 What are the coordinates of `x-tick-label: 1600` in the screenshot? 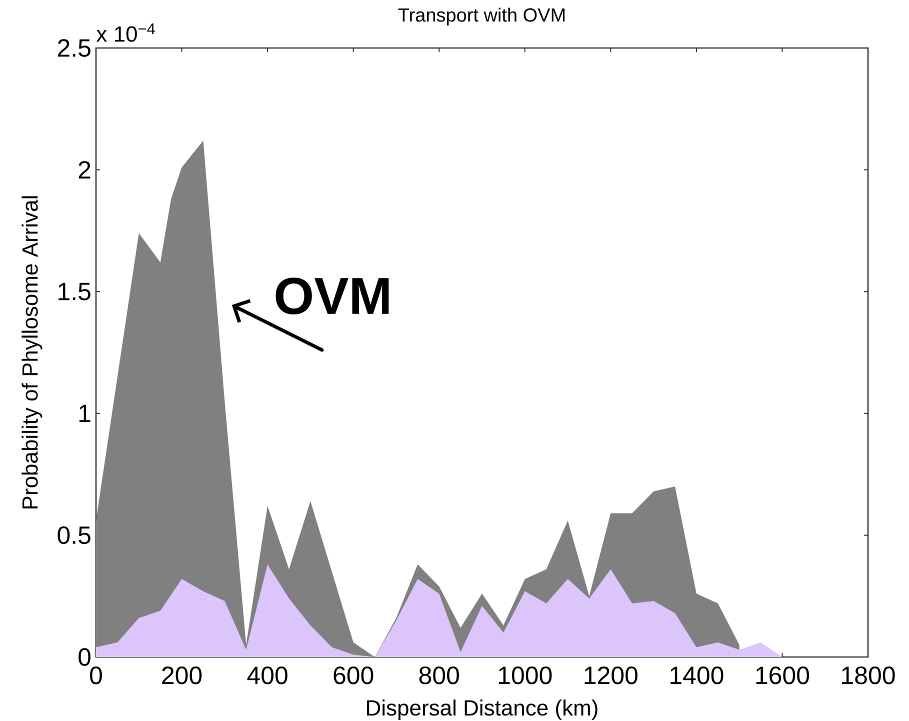 It's located at (783, 675).